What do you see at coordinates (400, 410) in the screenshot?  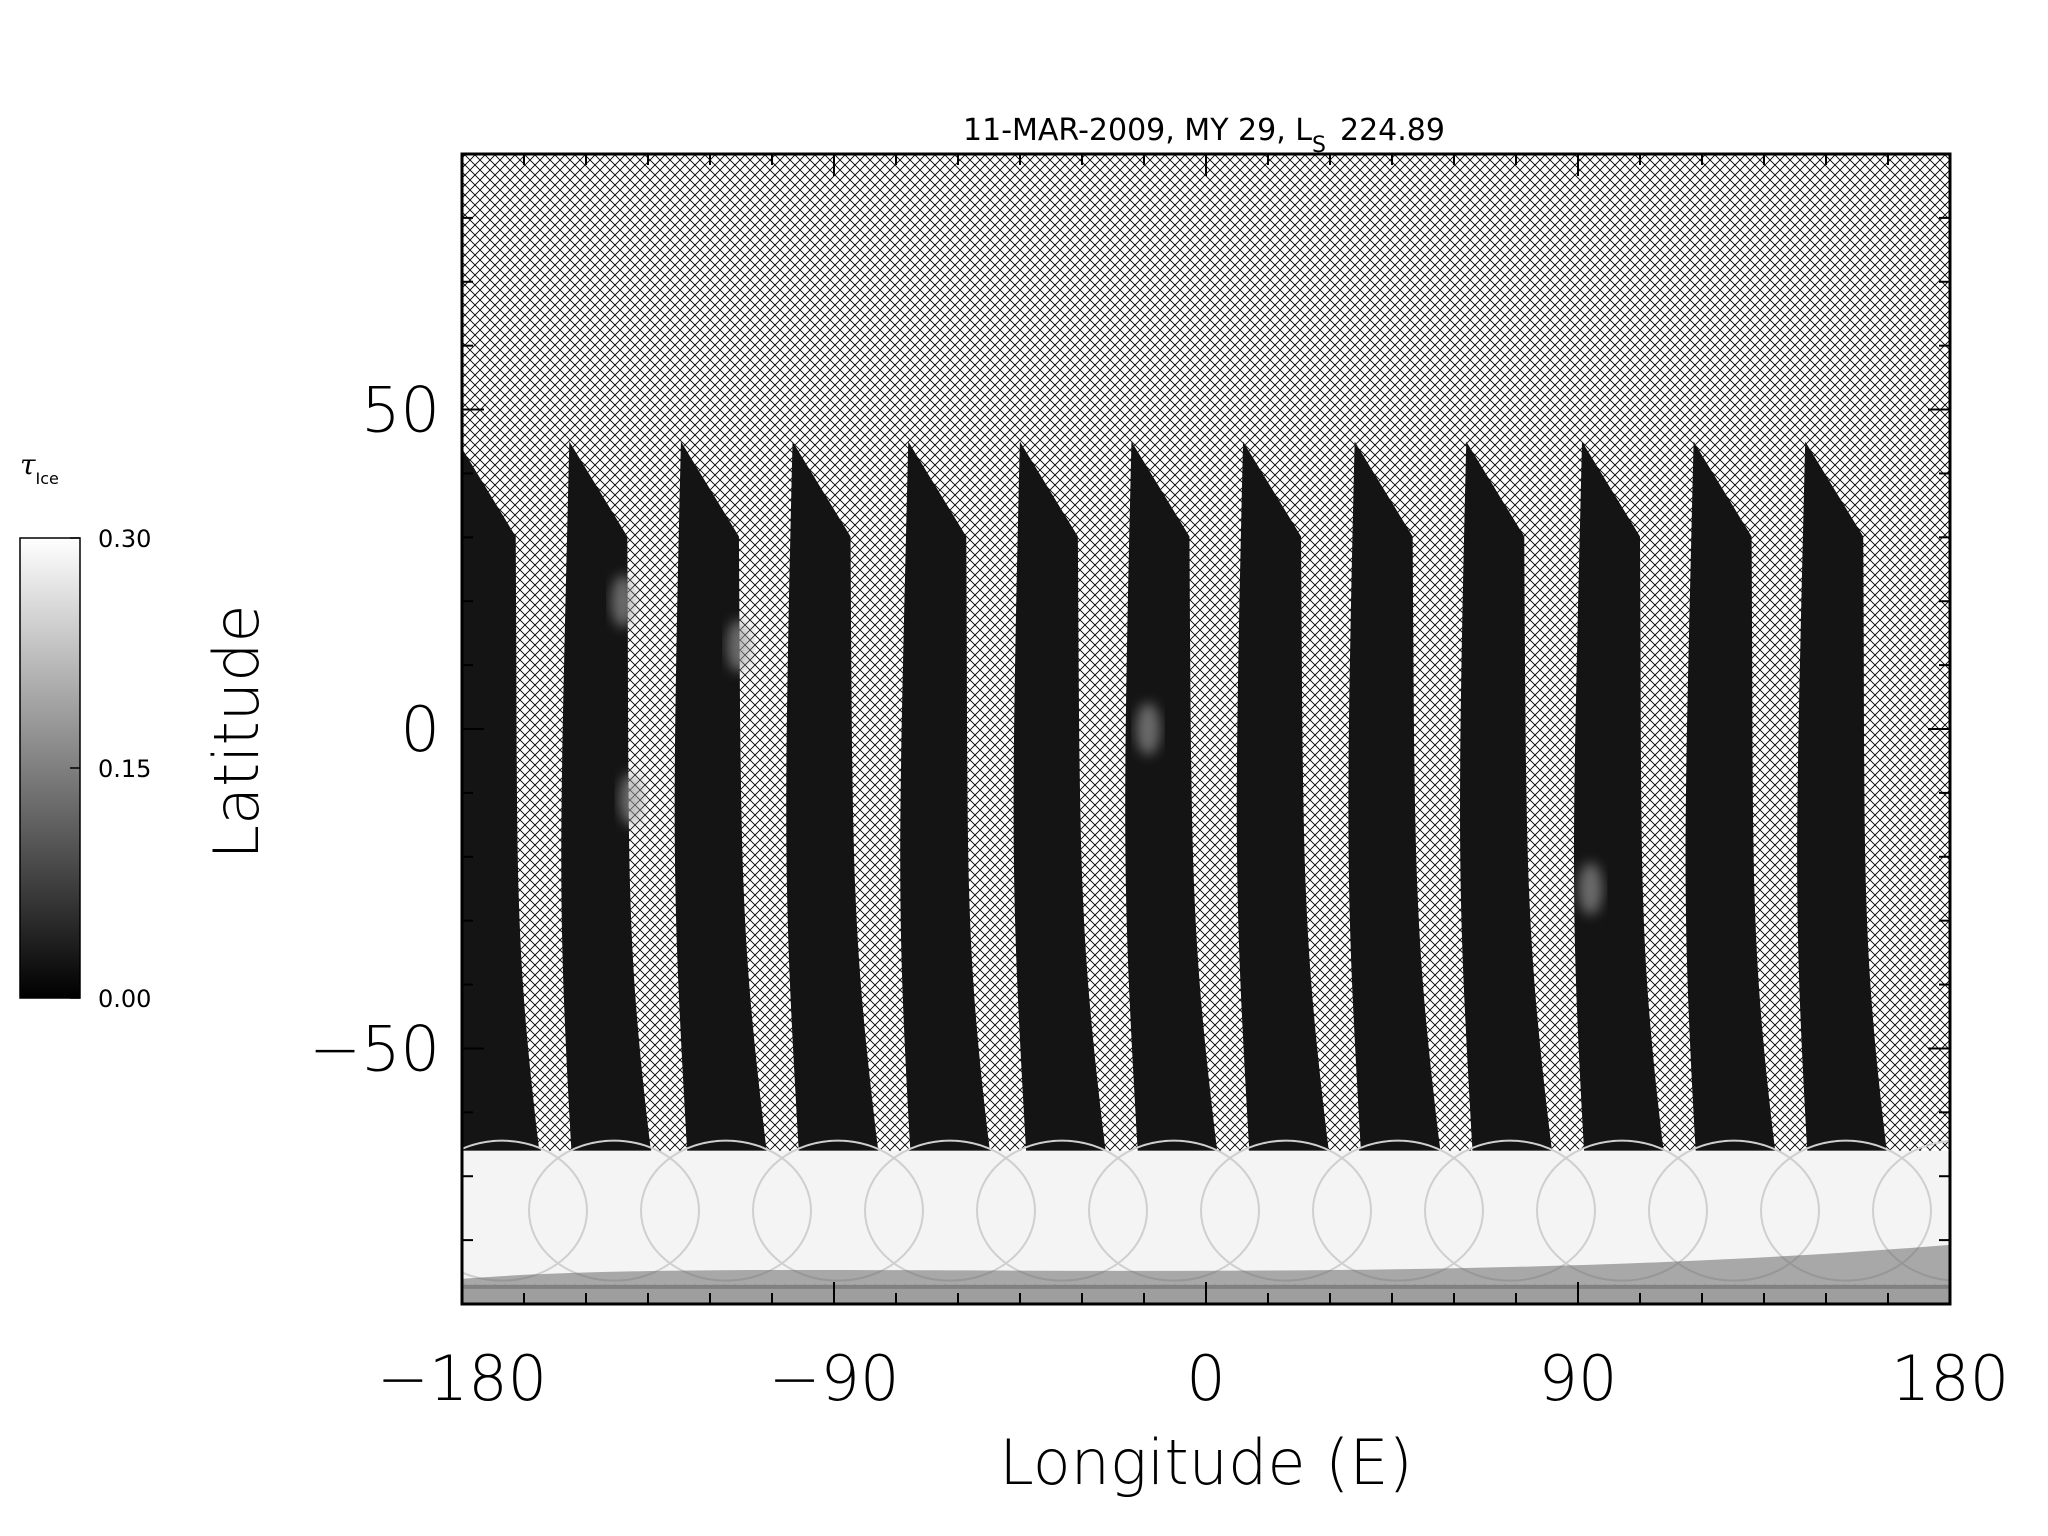 I see `y-tick-label: 50` at bounding box center [400, 410].